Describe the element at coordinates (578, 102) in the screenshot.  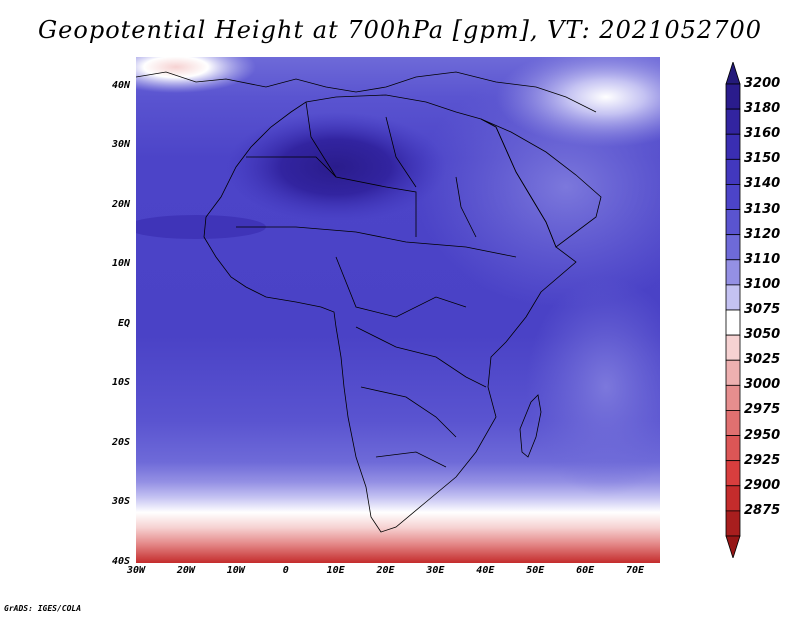
I see `low-height-region-middle-east` at that location.